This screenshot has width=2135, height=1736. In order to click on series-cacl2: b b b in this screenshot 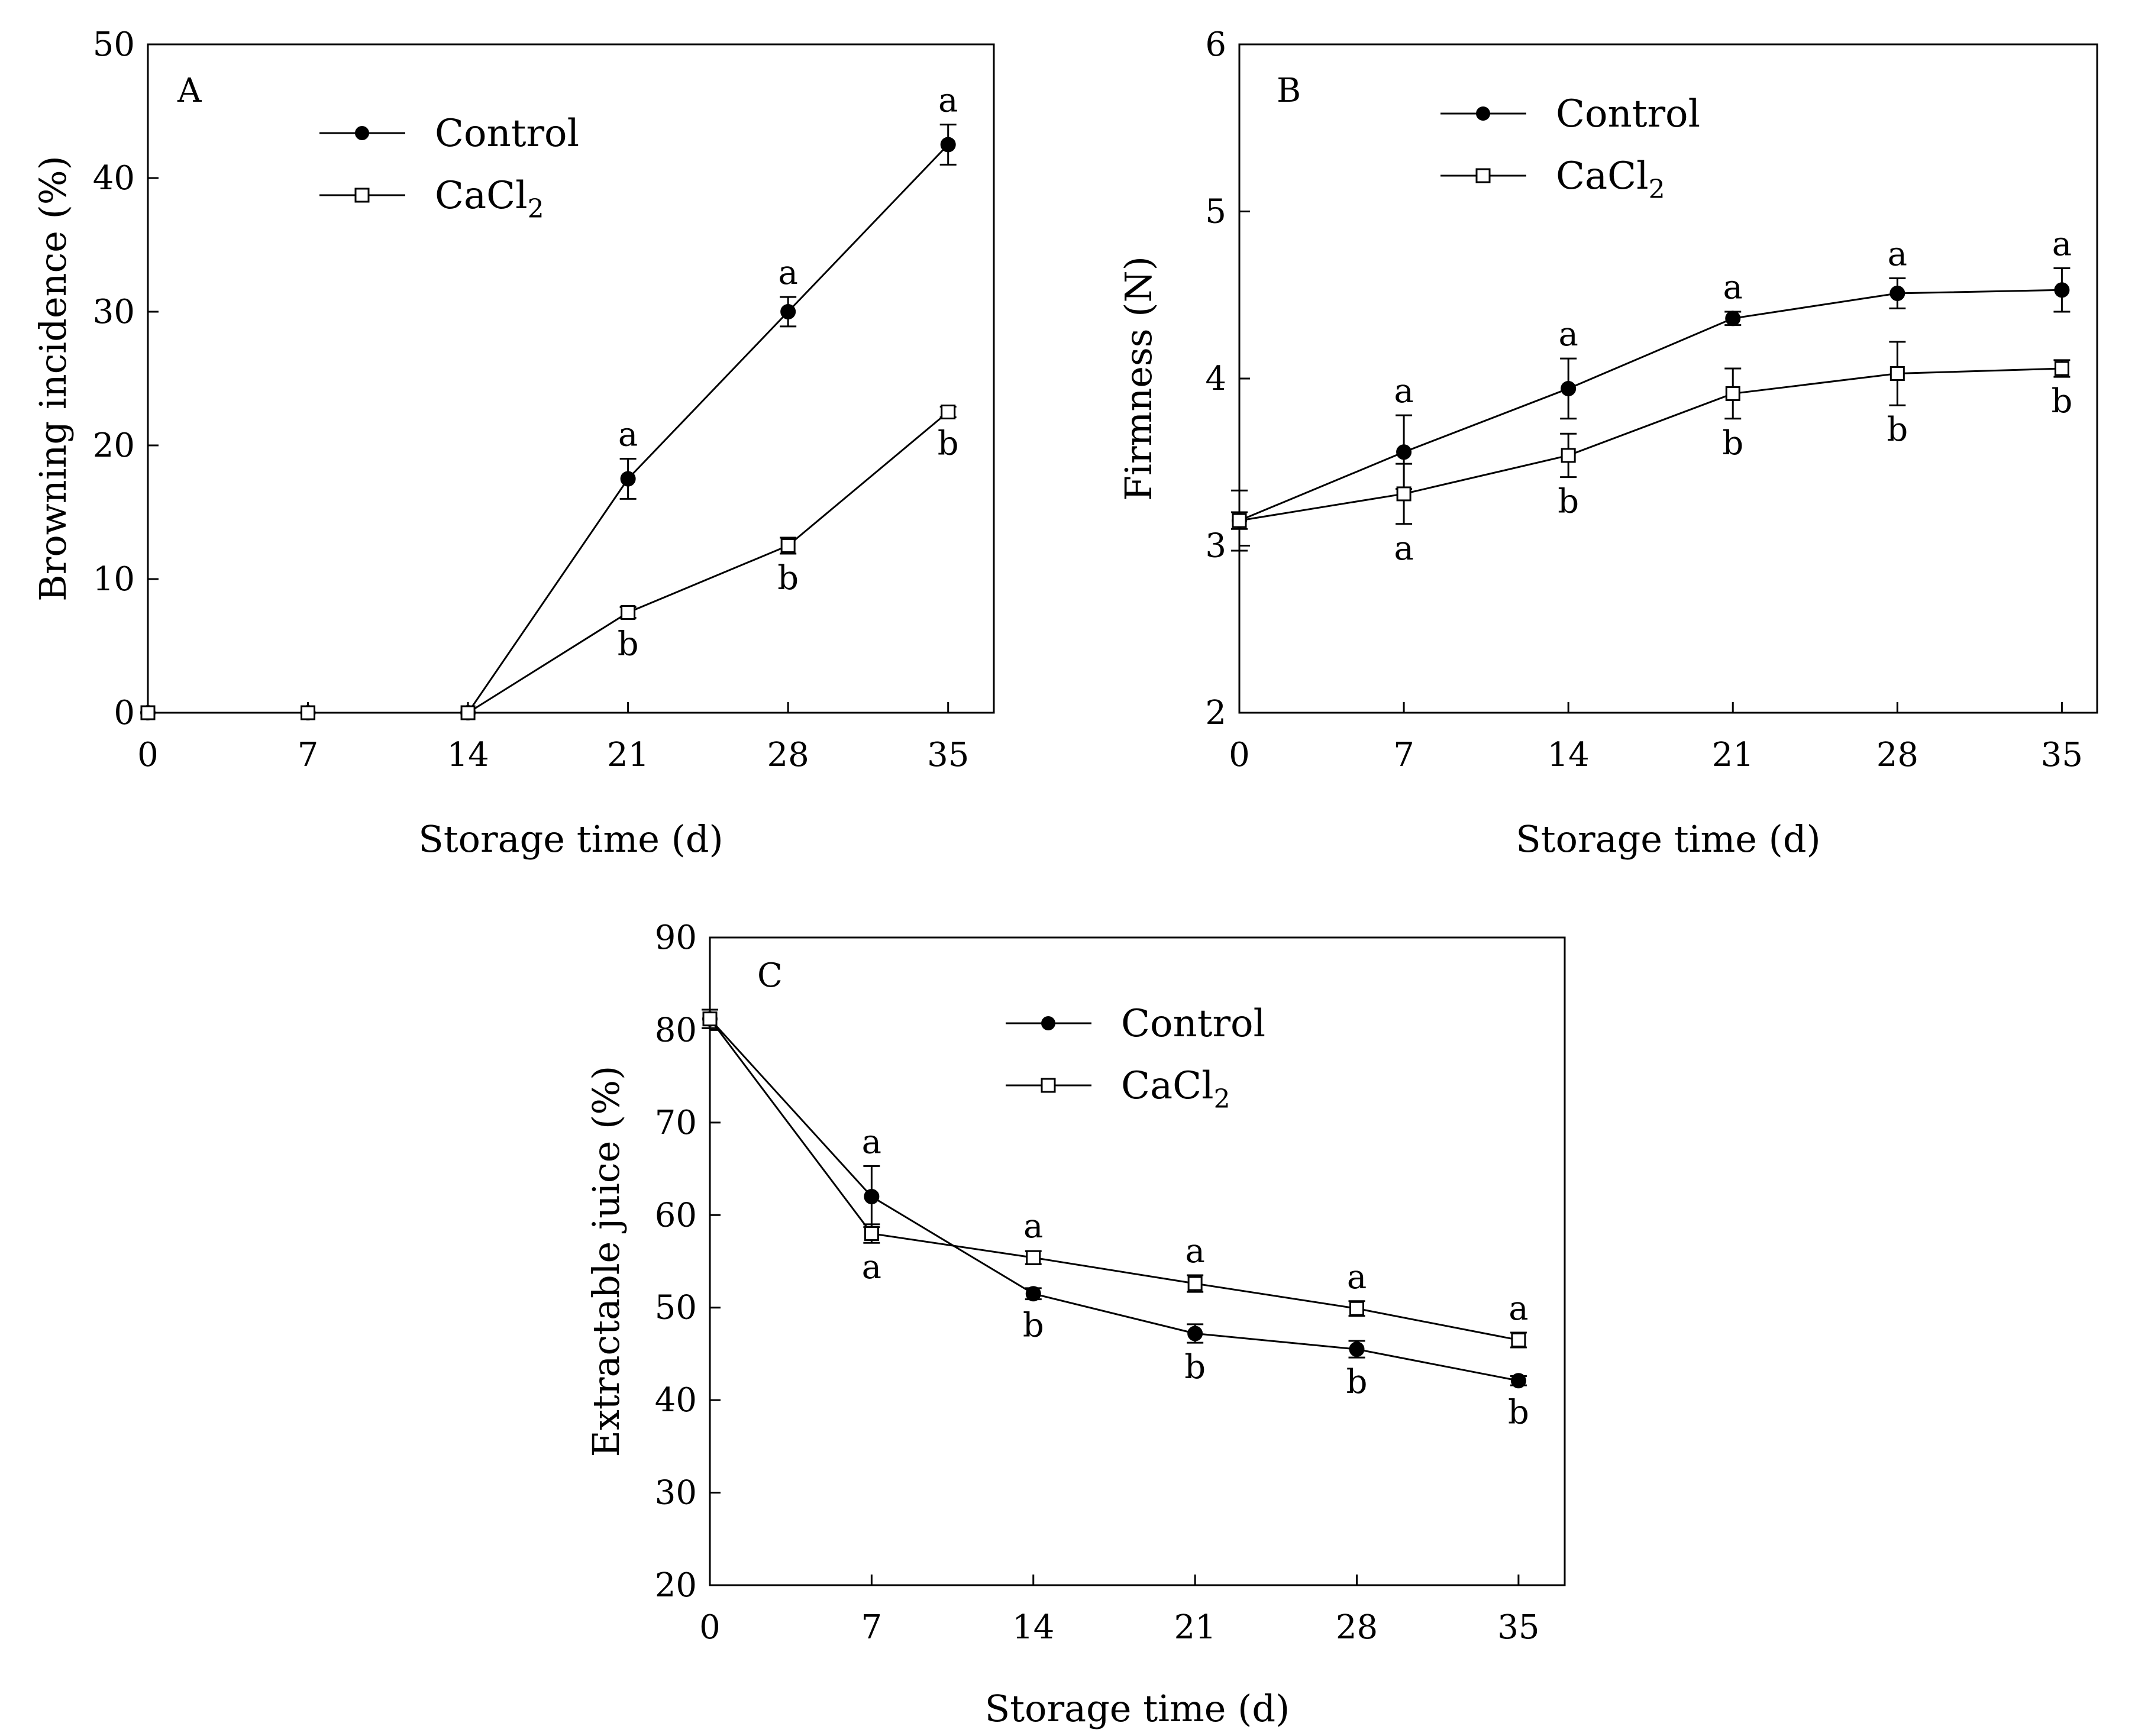, I will do `click(549, 562)`.